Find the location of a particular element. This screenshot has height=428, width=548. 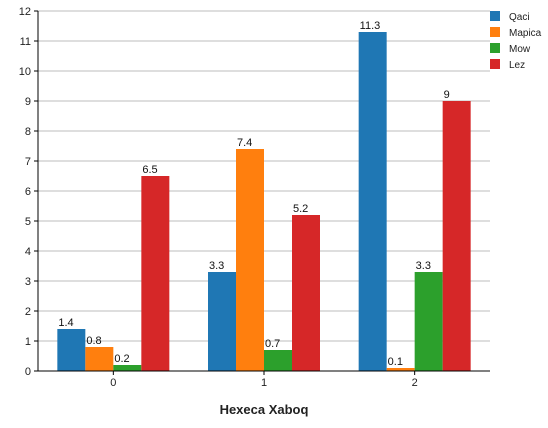

y-tick-label: 2 is located at coordinates (28, 312).